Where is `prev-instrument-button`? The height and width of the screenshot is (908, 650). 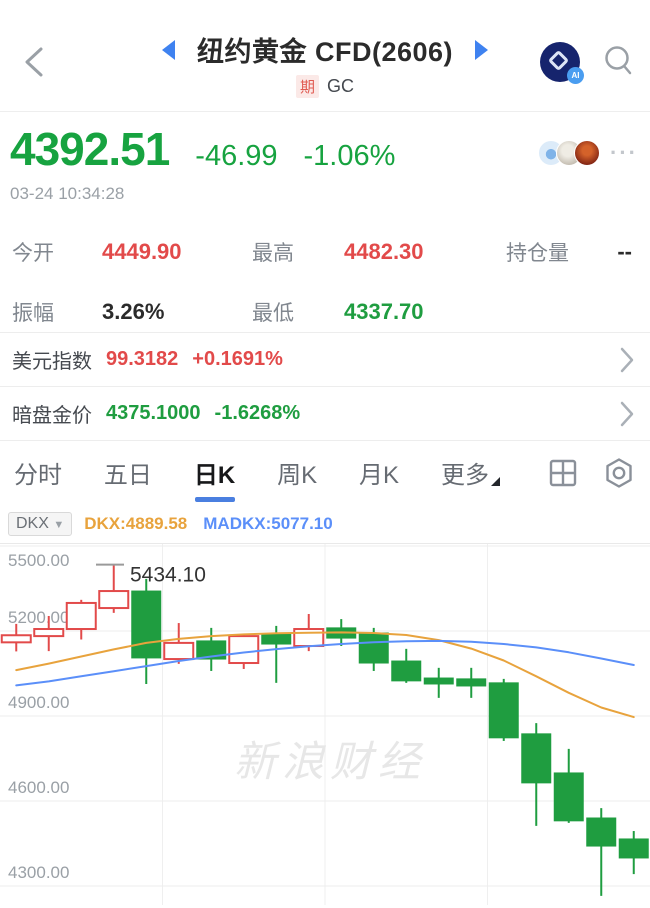 prev-instrument-button is located at coordinates (168, 49).